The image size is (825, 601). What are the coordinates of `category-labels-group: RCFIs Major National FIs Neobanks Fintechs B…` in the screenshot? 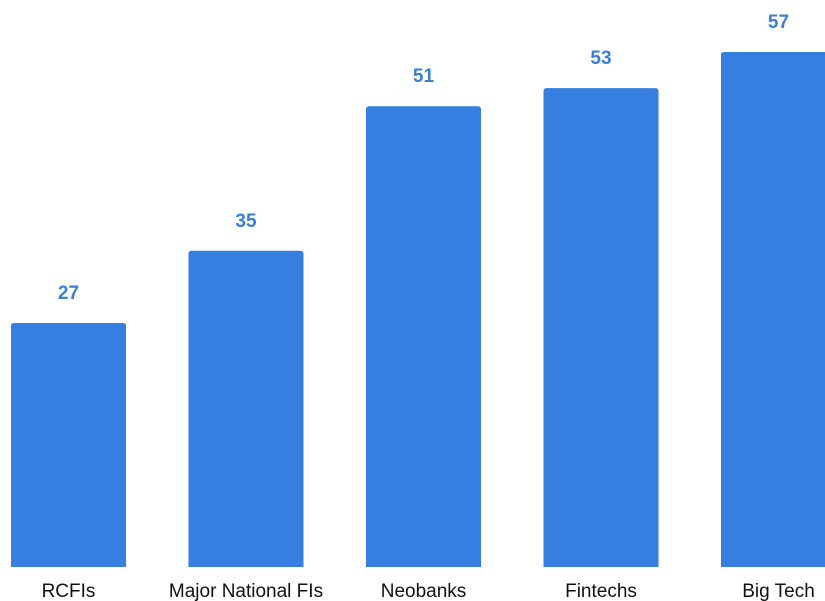 It's located at (428, 591).